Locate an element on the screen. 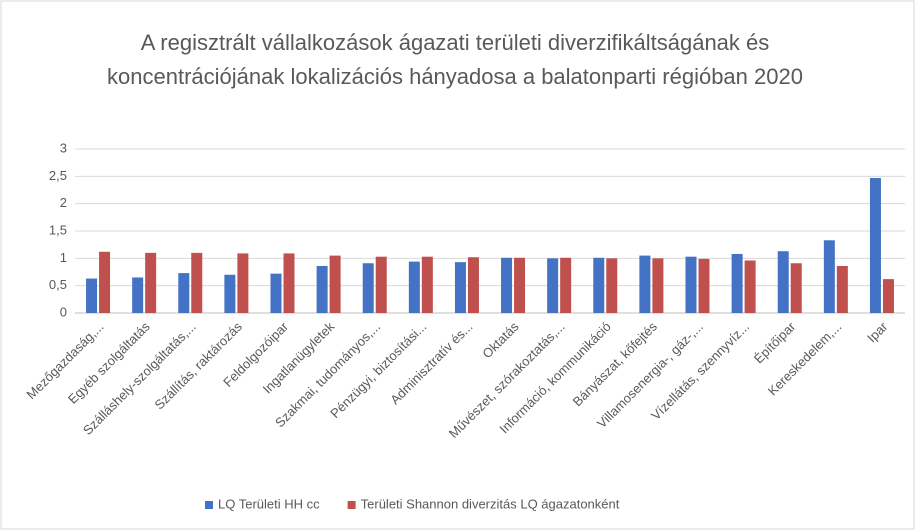 The width and height of the screenshot is (915, 530). x-tick-label: Ipar is located at coordinates (877, 331).